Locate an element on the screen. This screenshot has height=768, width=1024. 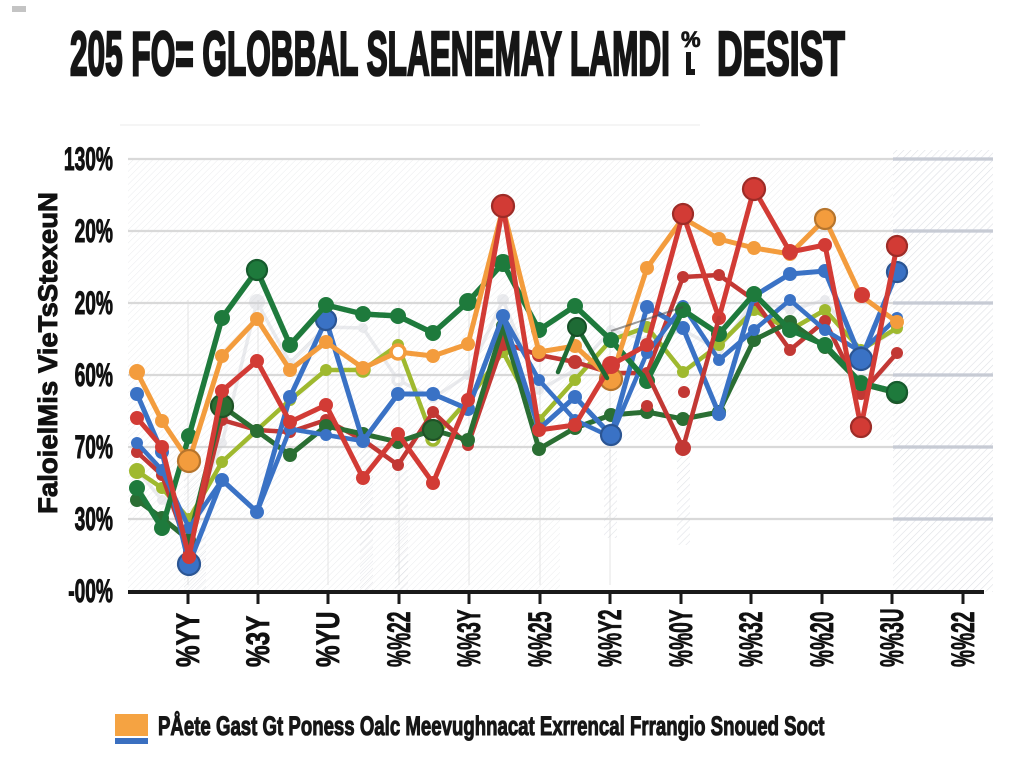
svg-text: %%32 is located at coordinates (751, 639).